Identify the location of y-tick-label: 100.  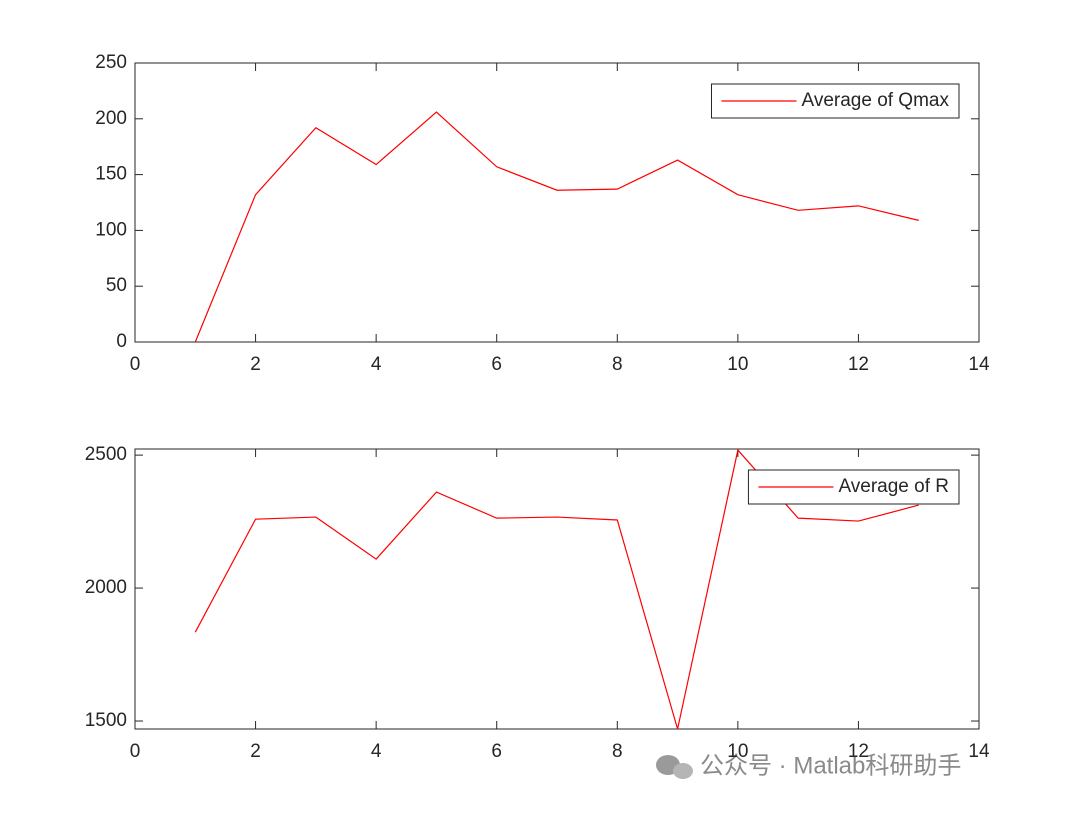
(111, 229).